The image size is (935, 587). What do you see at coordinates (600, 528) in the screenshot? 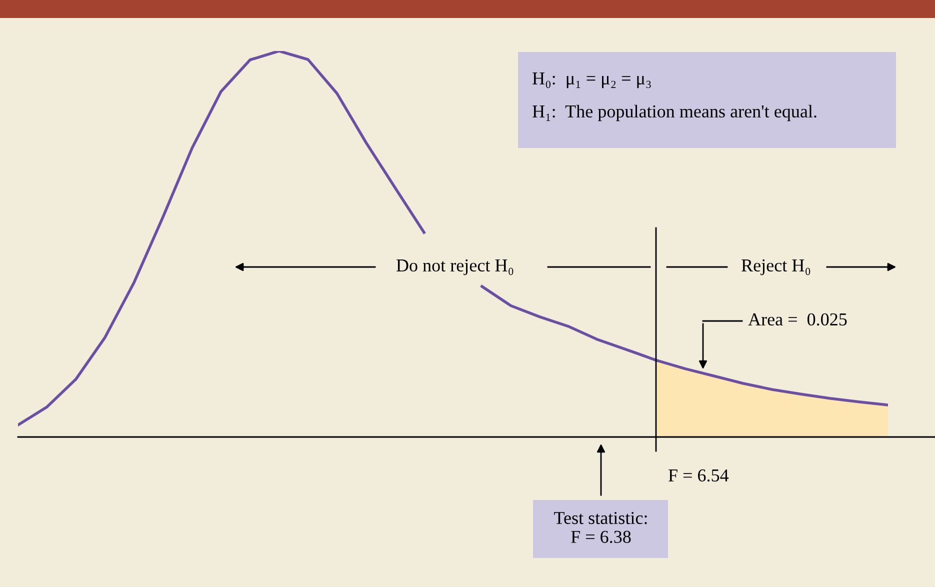
I see `text: Test statistic: F = 6.38` at bounding box center [600, 528].